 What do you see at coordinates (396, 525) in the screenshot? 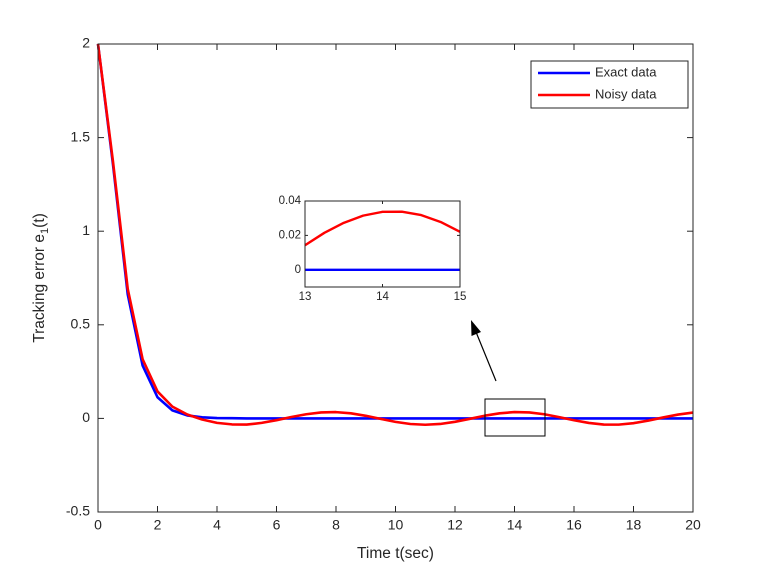
I see `x-tick-label: 10` at bounding box center [396, 525].